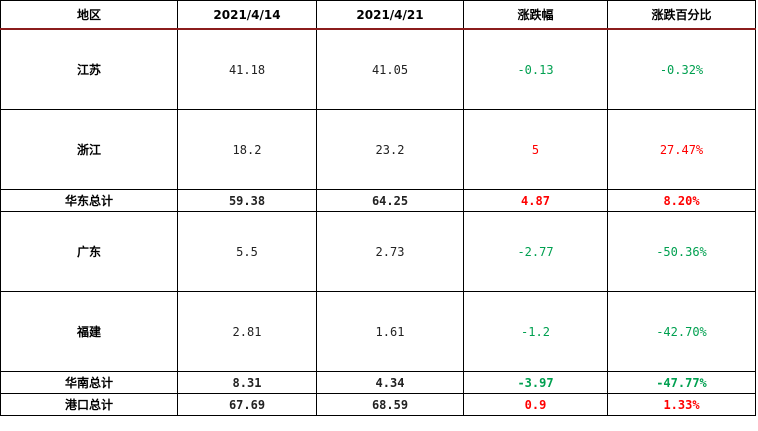 The width and height of the screenshot is (758, 431). I want to click on value-date-2: 41.05, so click(390, 69).